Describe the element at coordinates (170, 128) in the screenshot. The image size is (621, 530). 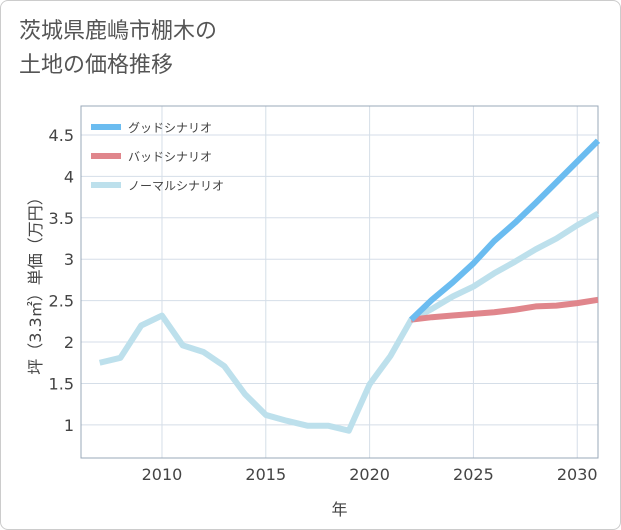
I see `legend-label: グッドシナリオ` at that location.